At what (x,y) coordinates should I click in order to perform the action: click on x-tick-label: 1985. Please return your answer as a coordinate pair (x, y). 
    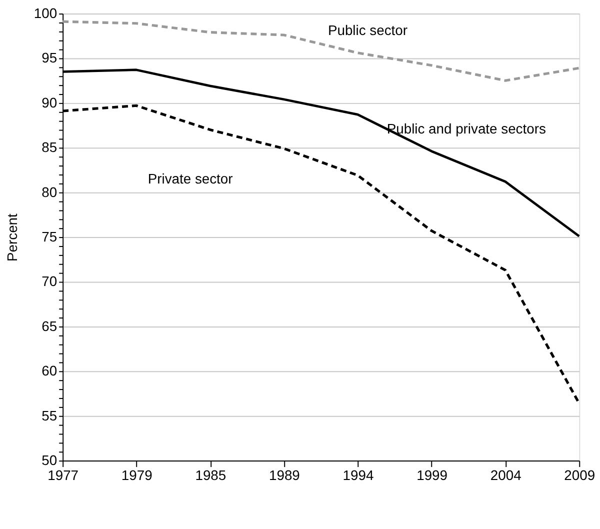
    Looking at the image, I should click on (210, 474).